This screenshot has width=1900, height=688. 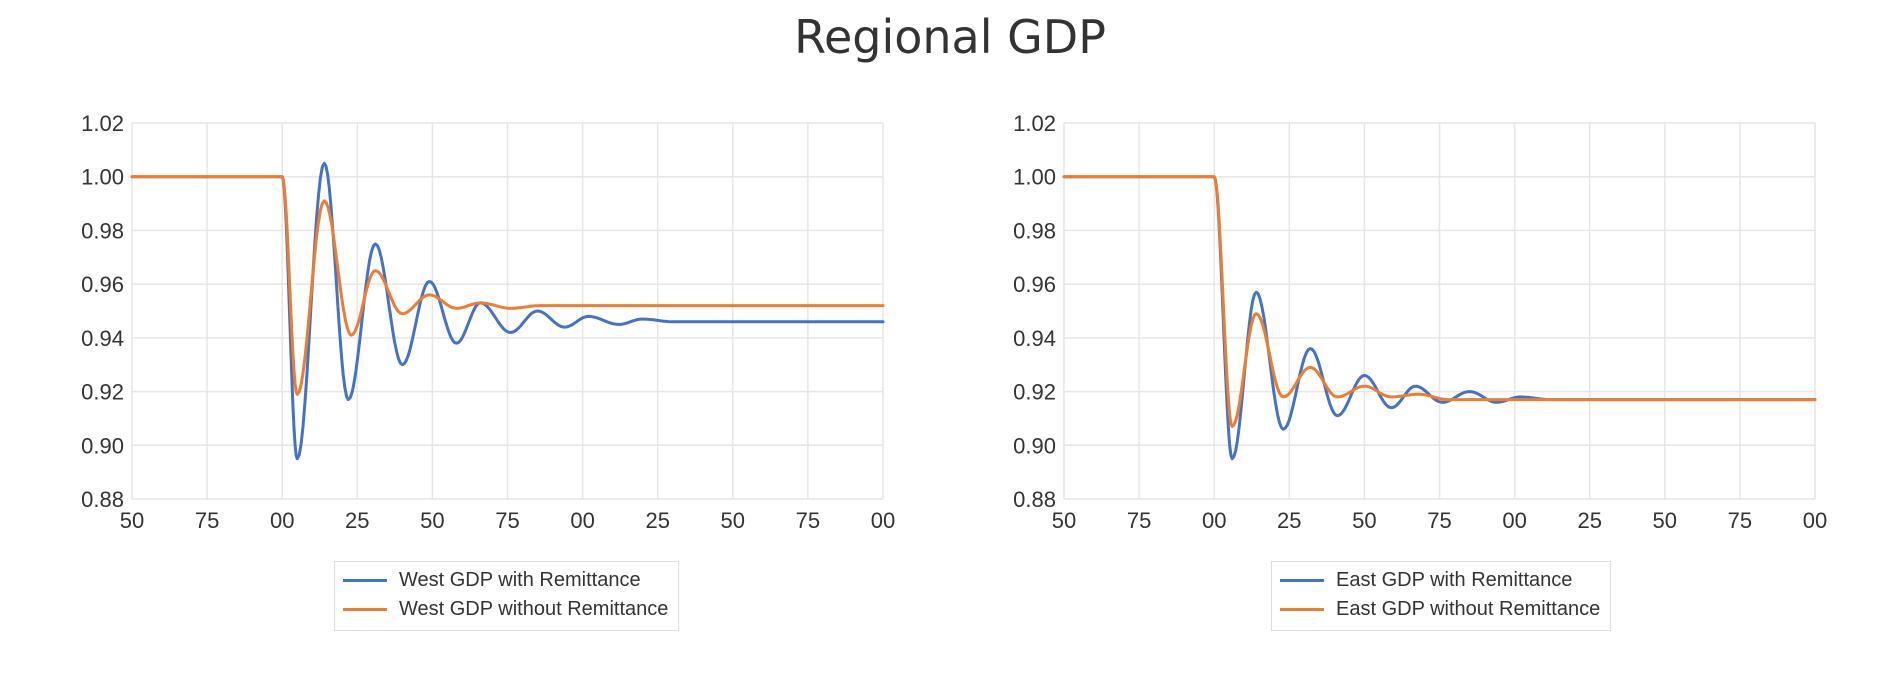 What do you see at coordinates (520, 580) in the screenshot?
I see `legend-label: West GDP with Remittance` at bounding box center [520, 580].